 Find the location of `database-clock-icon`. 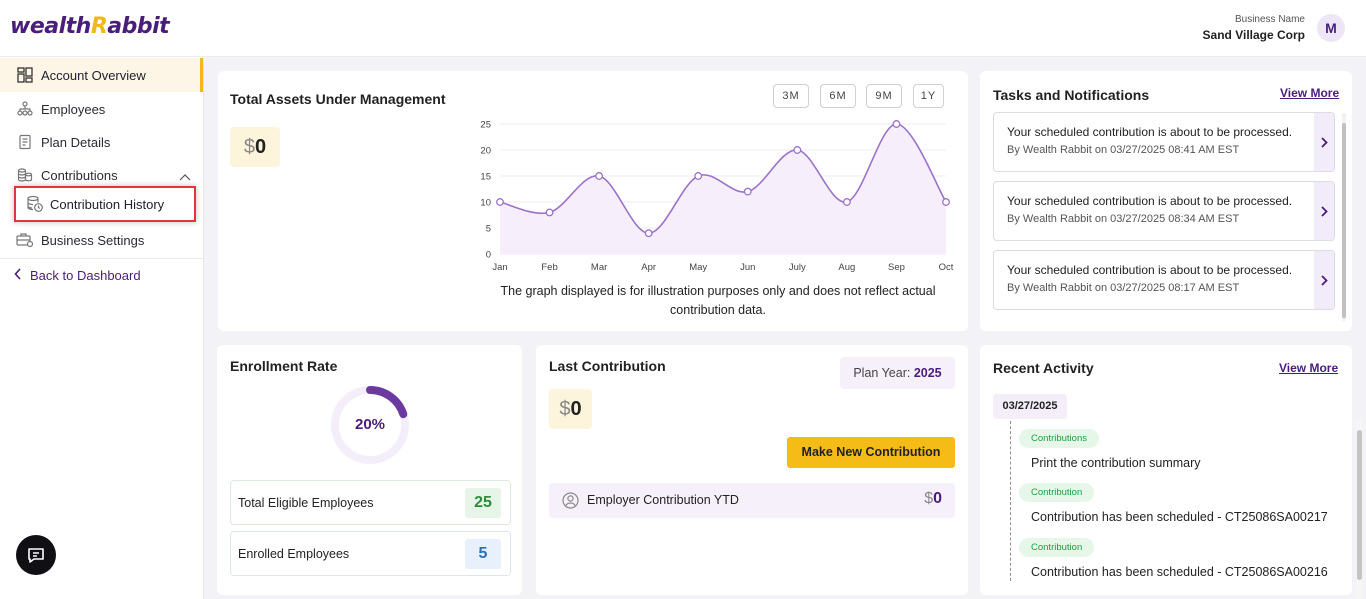

database-clock-icon is located at coordinates (35, 204).